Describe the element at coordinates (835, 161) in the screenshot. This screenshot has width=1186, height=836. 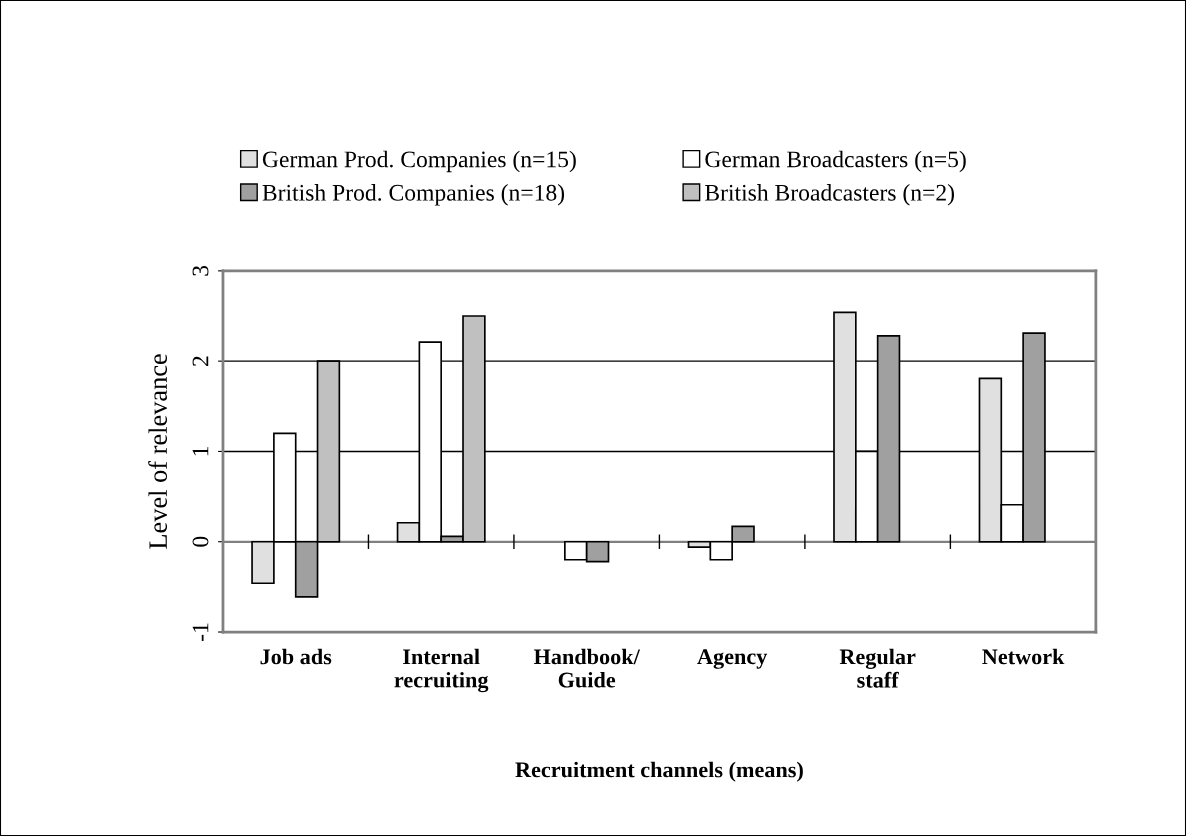
I see `legend-label: German Broadcasters (n=5)` at that location.